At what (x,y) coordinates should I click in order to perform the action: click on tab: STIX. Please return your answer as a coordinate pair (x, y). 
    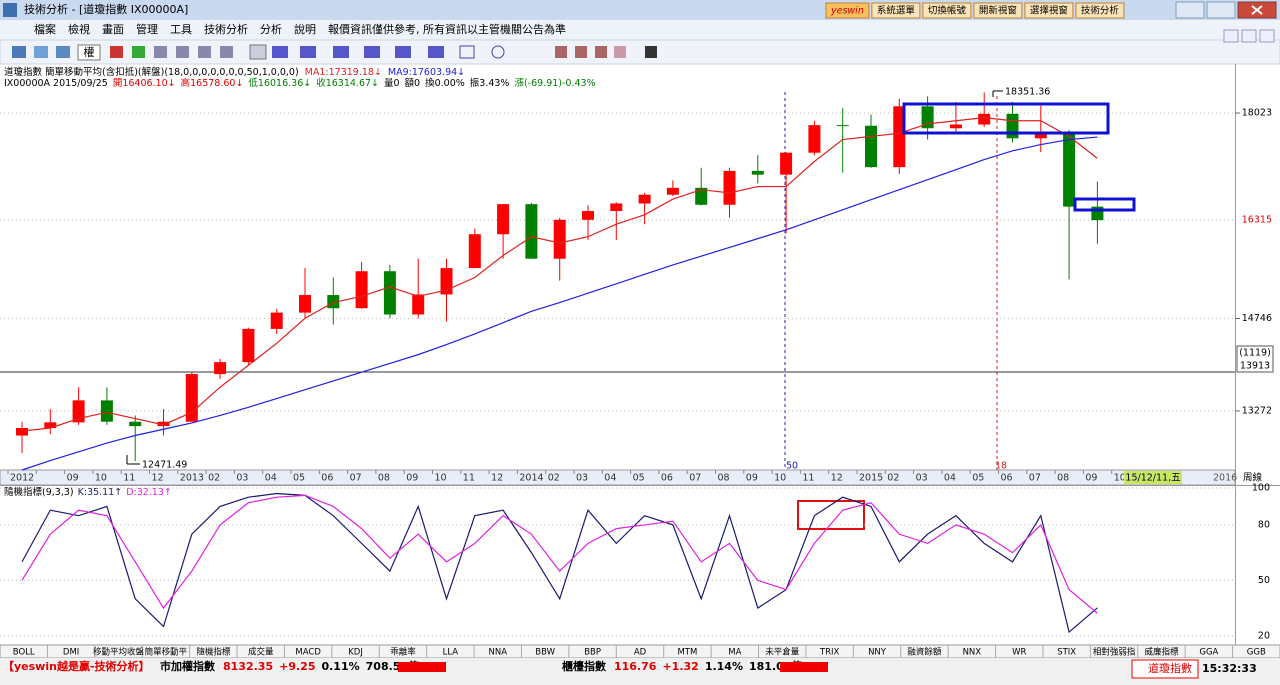
    Looking at the image, I should click on (1066, 653).